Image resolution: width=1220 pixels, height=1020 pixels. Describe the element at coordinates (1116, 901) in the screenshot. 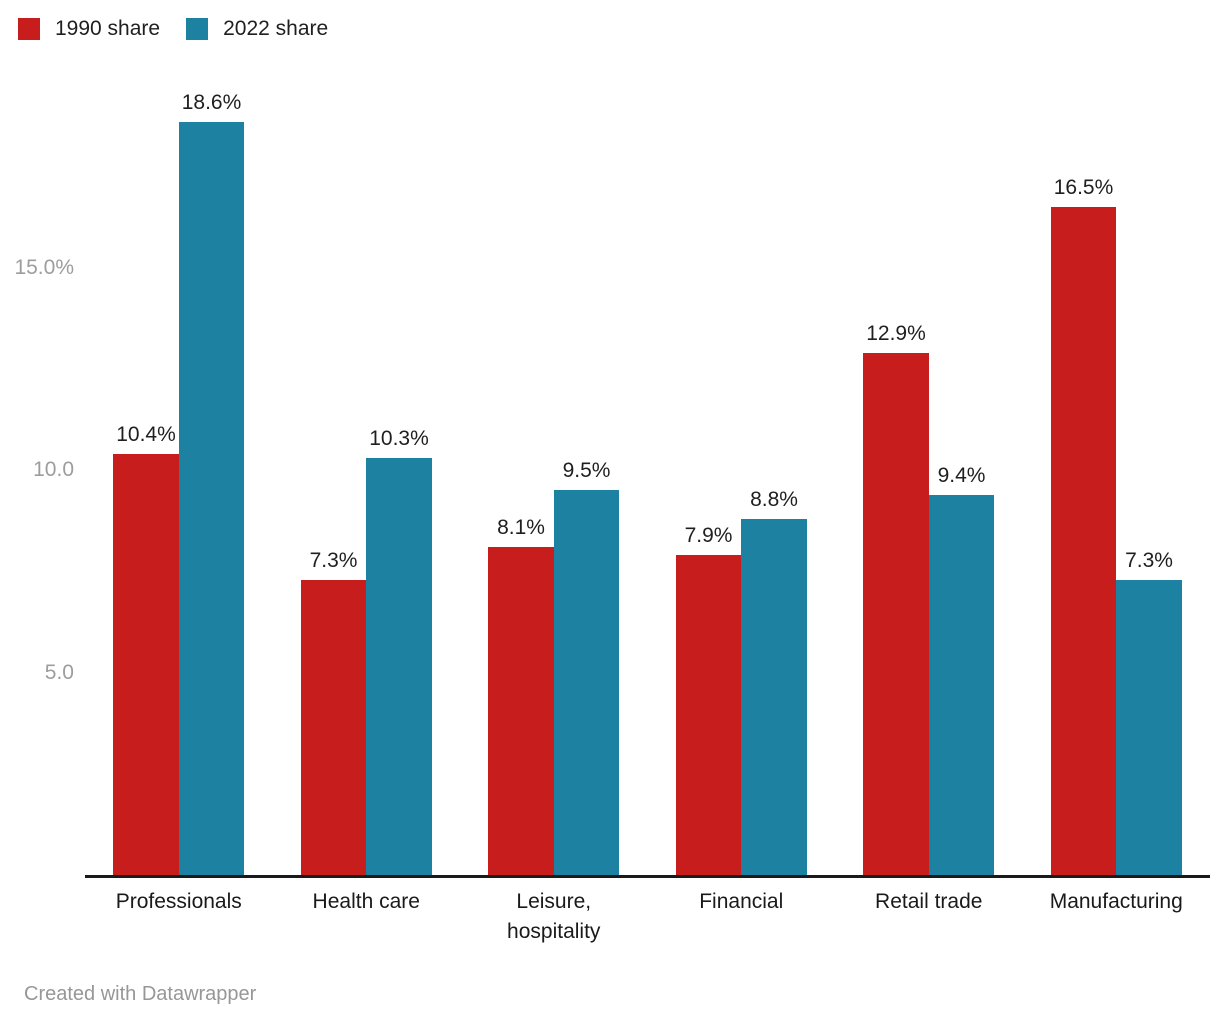

I see `category-label-manufacturing: Manufacturing` at that location.